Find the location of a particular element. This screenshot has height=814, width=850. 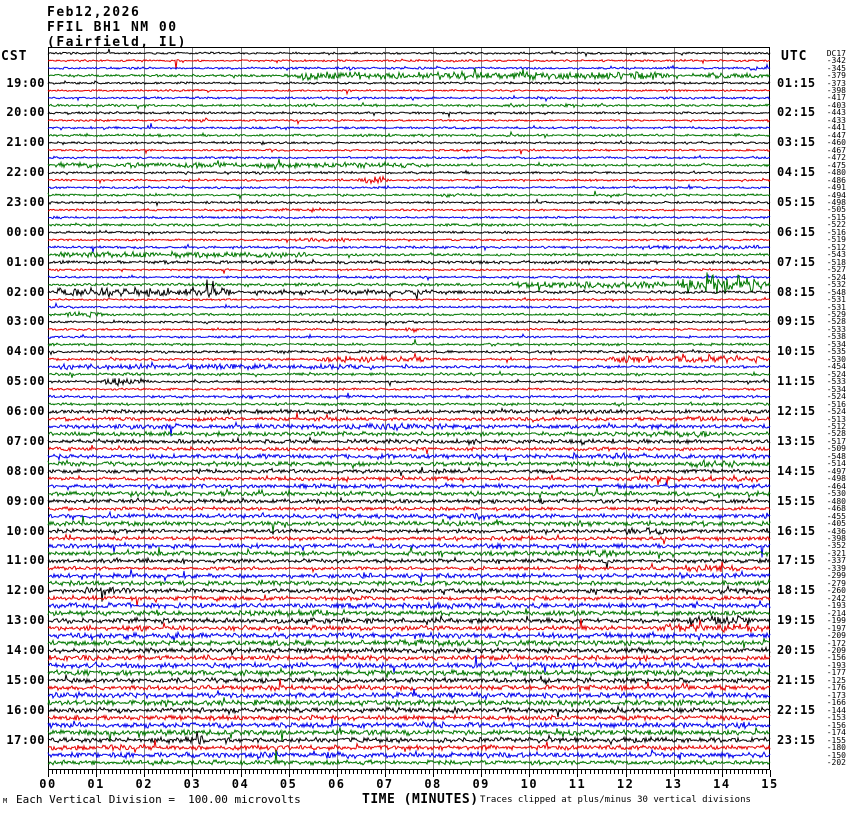

utc-hour-label: 11:15 is located at coordinates (796, 381).